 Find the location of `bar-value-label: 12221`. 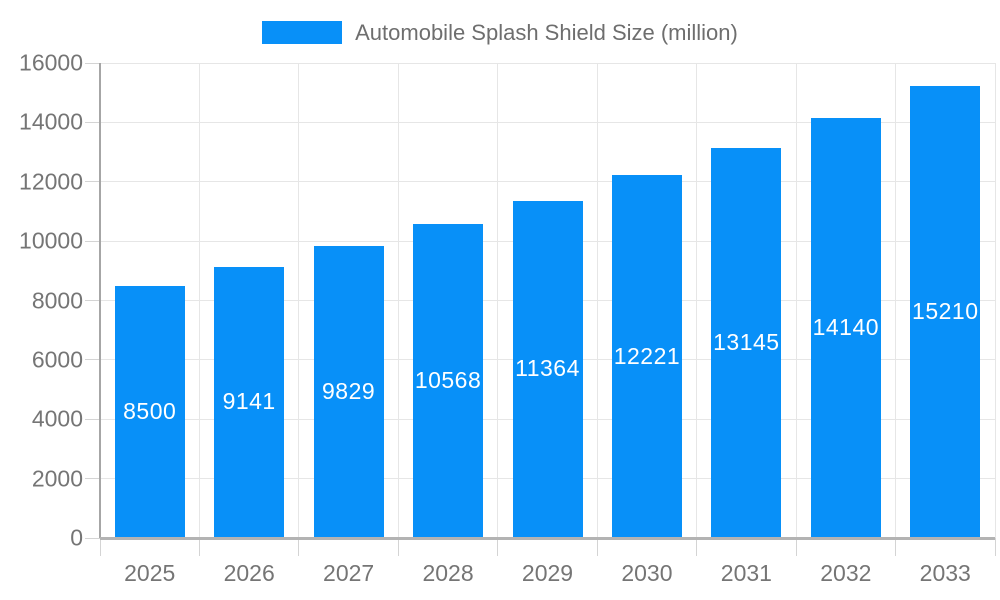

bar-value-label: 12221 is located at coordinates (647, 355).